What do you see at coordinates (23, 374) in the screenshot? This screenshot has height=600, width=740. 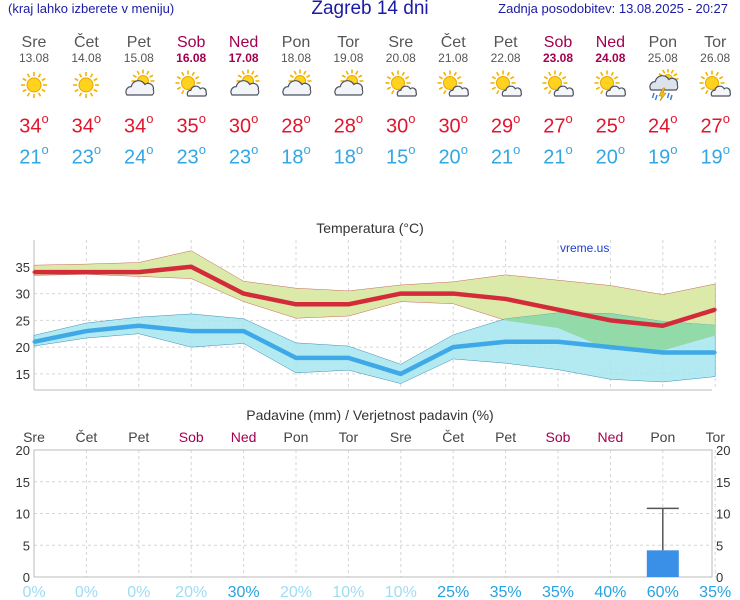 I see `y-tick-label: 15` at bounding box center [23, 374].